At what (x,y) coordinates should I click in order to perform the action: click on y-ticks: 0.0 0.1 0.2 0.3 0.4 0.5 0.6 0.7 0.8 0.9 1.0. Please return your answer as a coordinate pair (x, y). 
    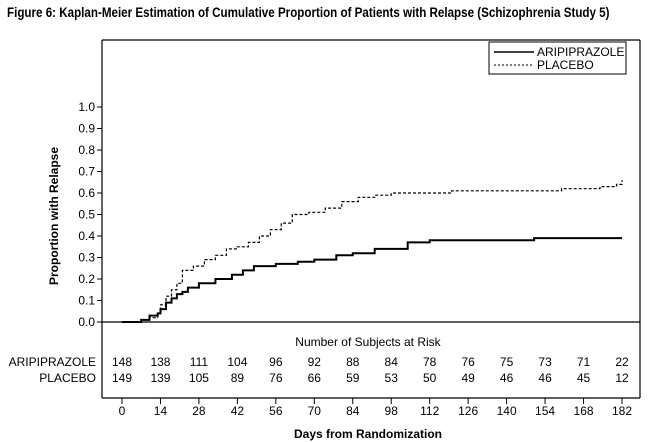
    Looking at the image, I should click on (90, 214).